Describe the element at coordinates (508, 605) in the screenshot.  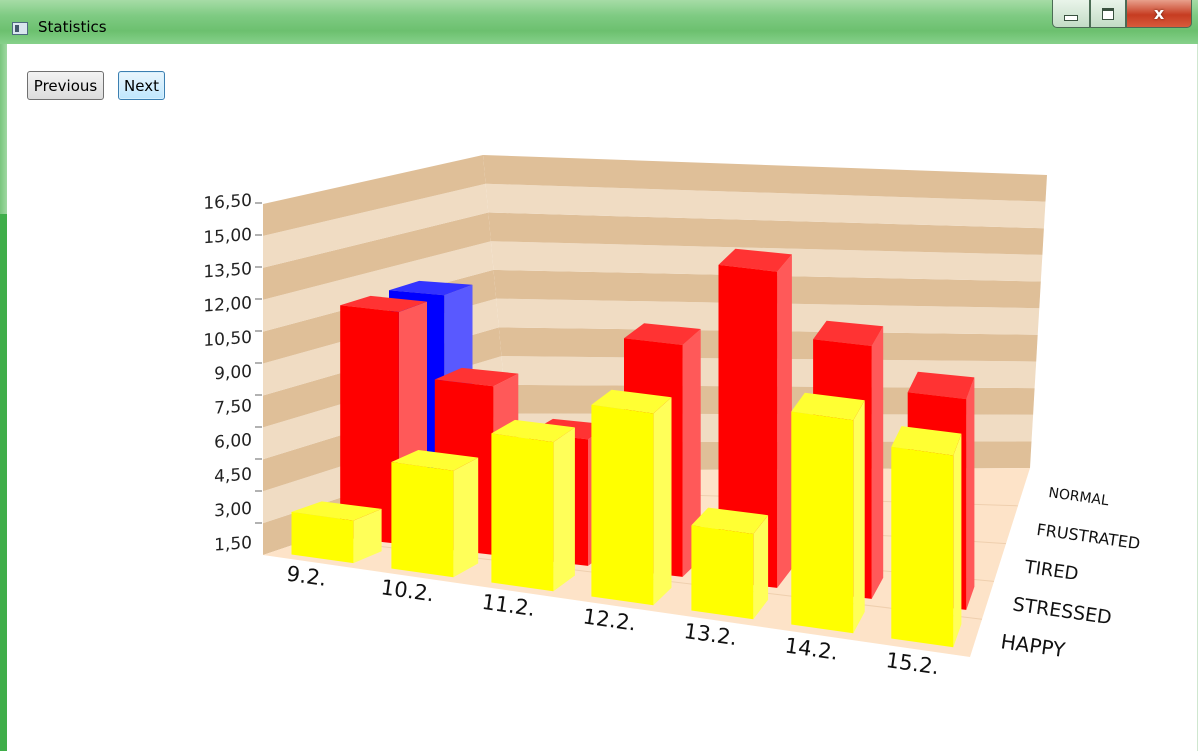
I see `x-category-label: 11.2.` at that location.